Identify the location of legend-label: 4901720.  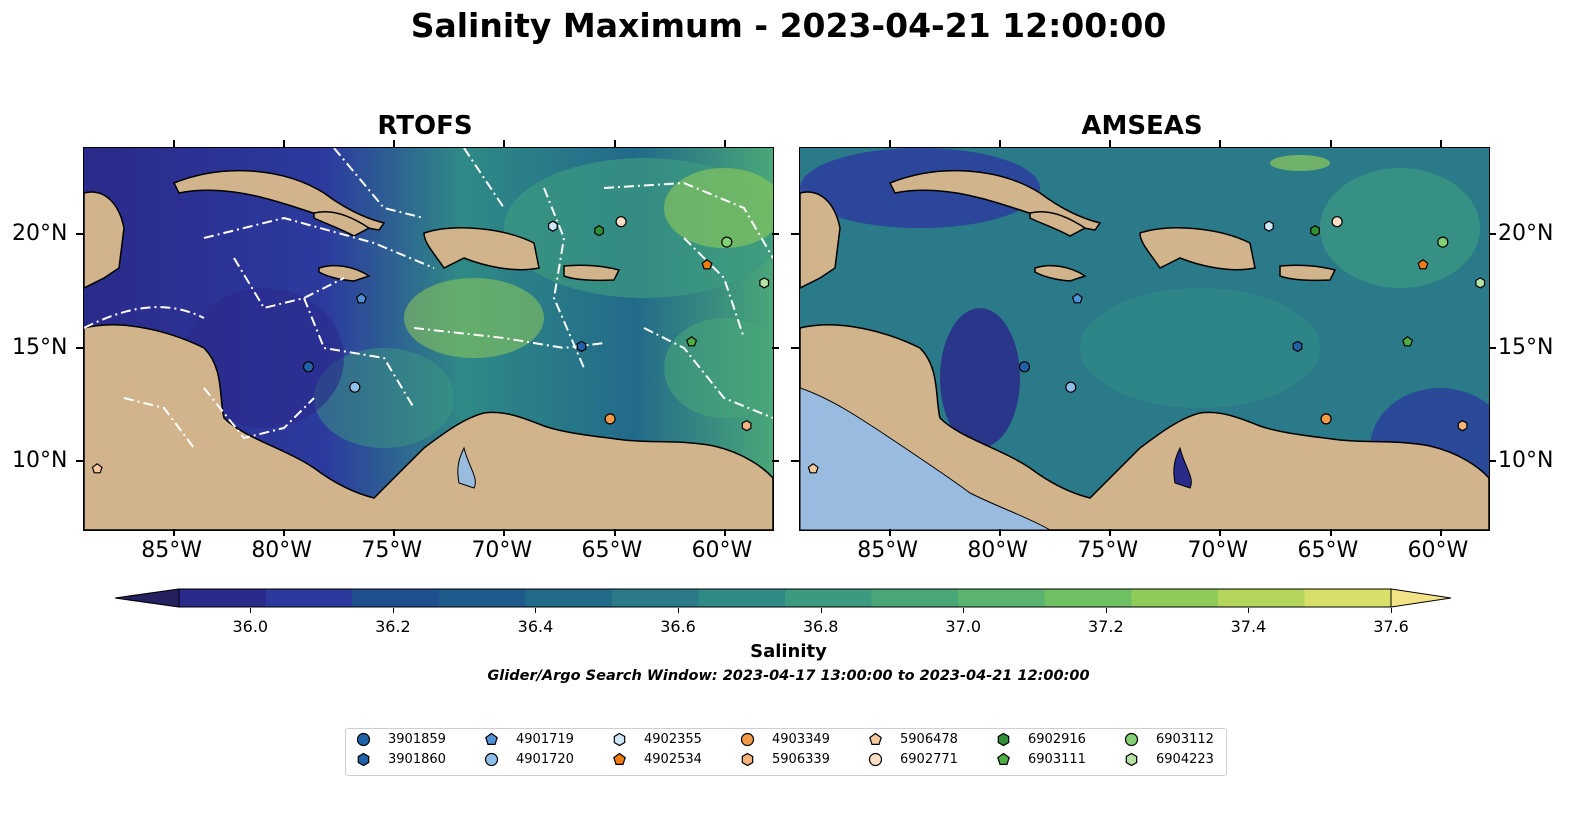
(545, 759).